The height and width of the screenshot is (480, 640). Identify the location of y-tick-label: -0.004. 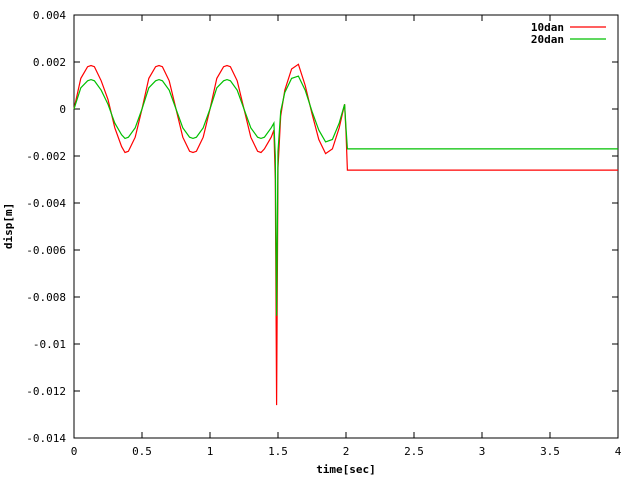
(46, 203).